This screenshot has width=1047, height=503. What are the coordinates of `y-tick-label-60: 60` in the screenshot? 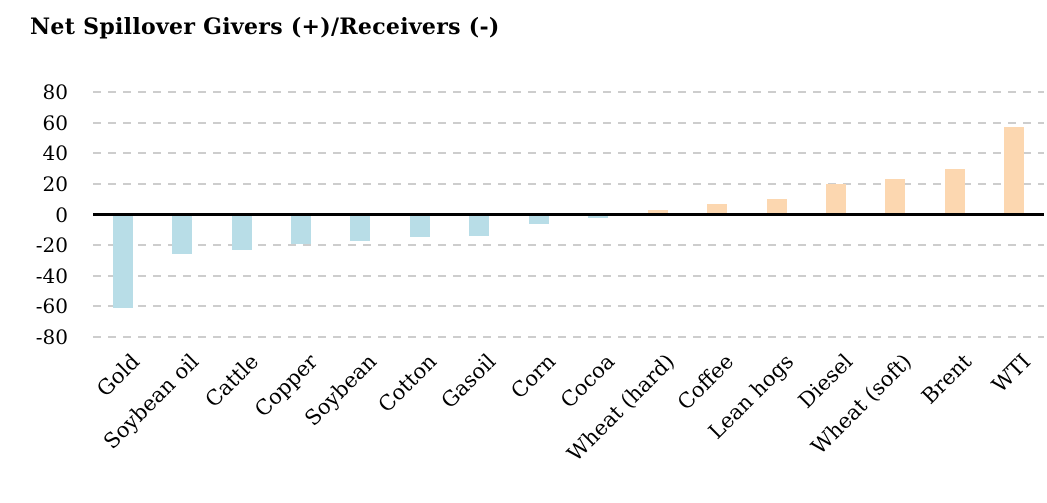 It's located at (55, 122).